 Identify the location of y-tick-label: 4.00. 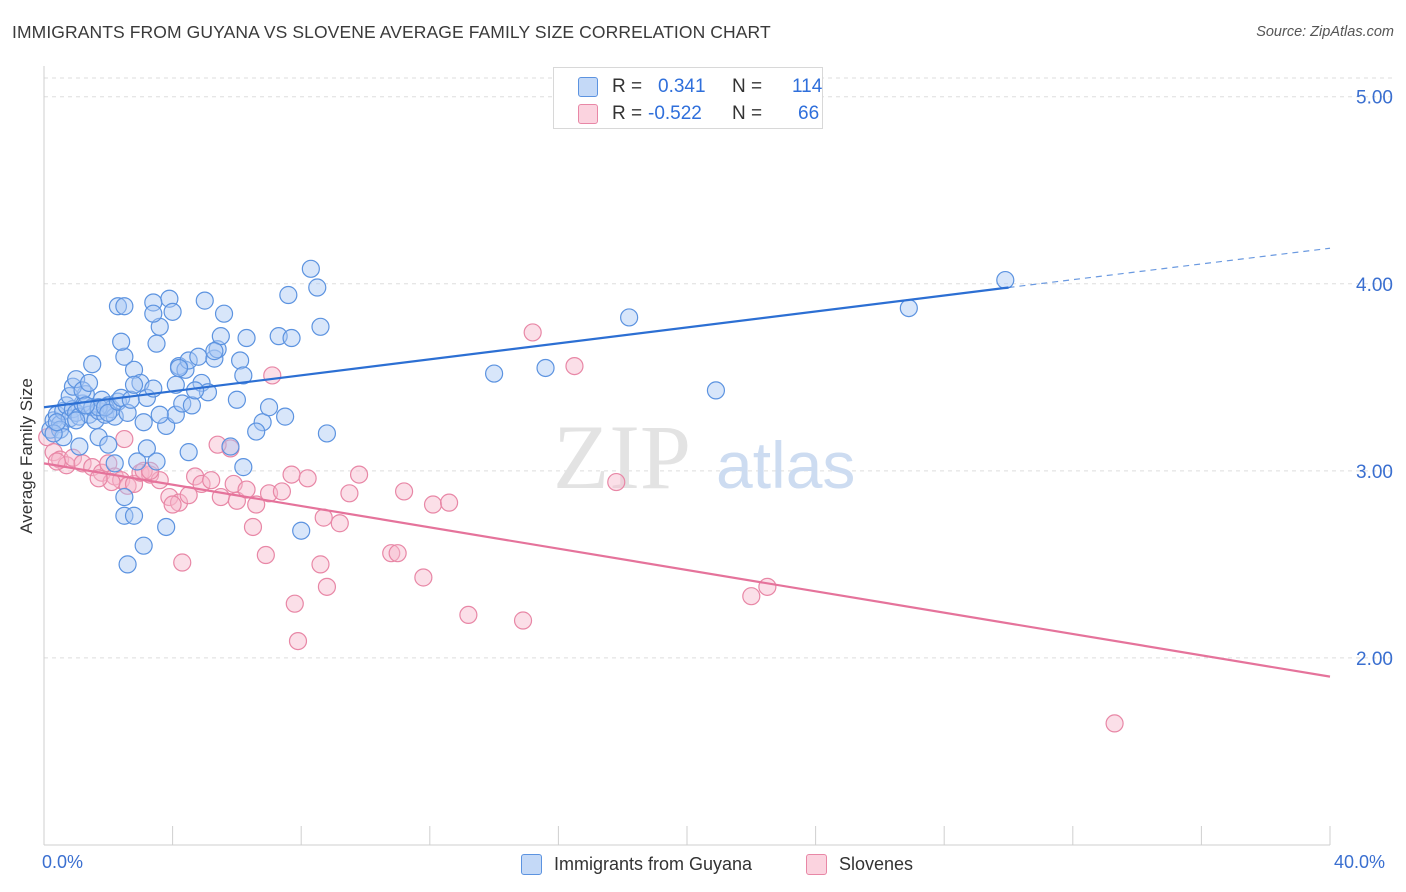
(1374, 285).